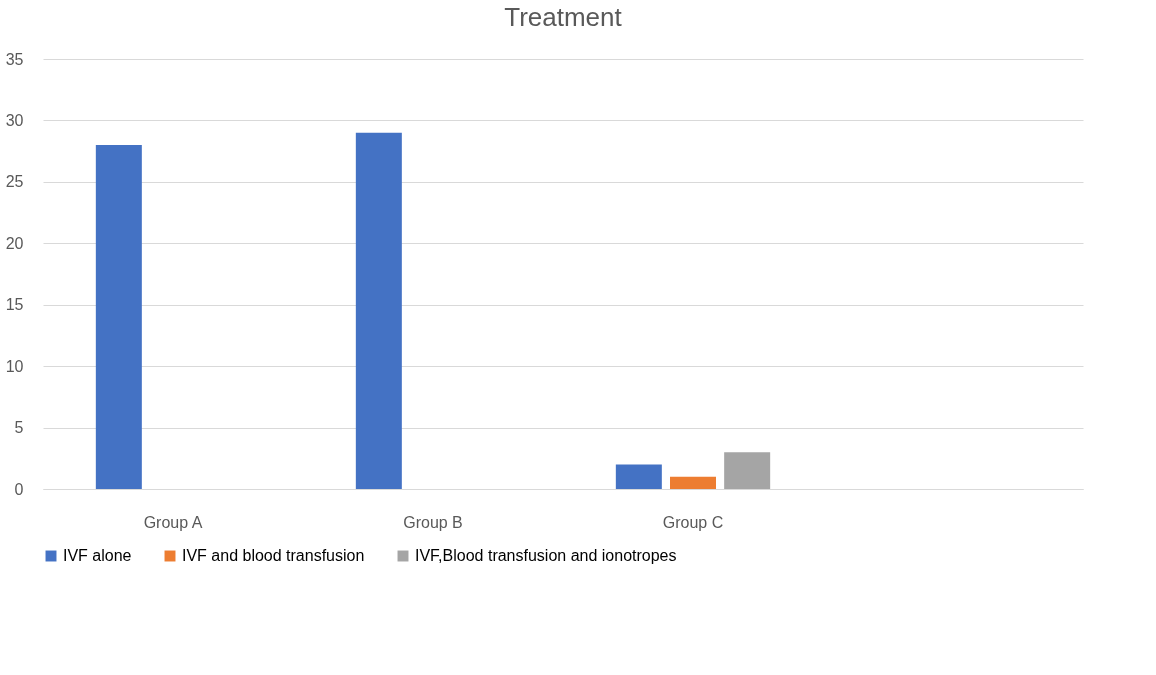 The image size is (1156, 675). I want to click on y-tick-label: 30, so click(14, 120).